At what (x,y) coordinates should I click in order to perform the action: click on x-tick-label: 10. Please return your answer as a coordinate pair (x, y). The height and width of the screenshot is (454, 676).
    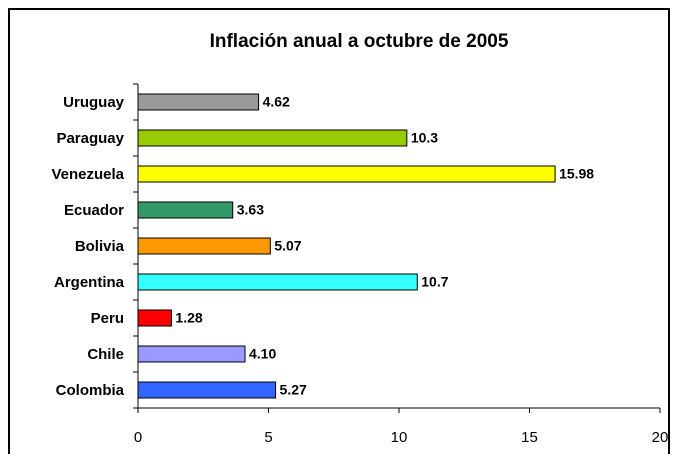
    Looking at the image, I should click on (399, 437).